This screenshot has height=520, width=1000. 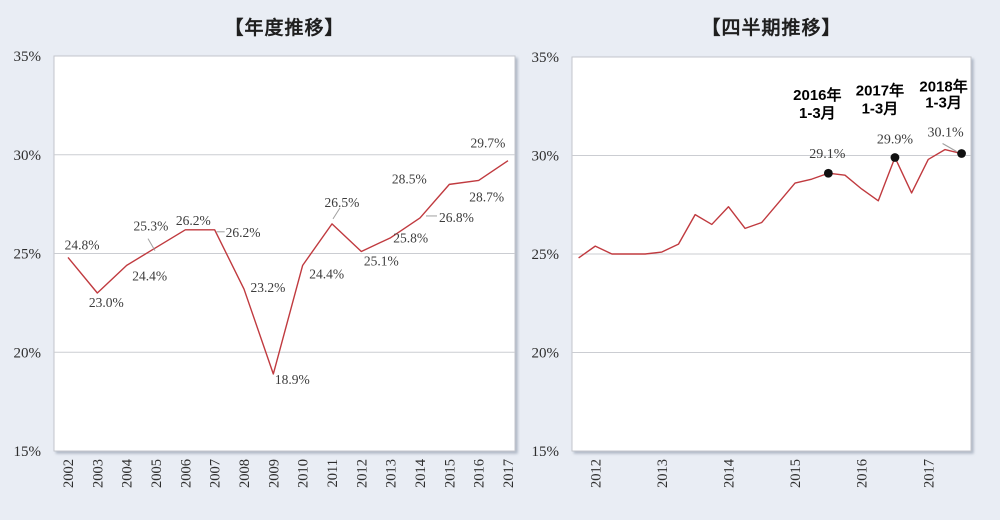 What do you see at coordinates (304, 473) in the screenshot?
I see `x-tick-label: 2010` at bounding box center [304, 473].